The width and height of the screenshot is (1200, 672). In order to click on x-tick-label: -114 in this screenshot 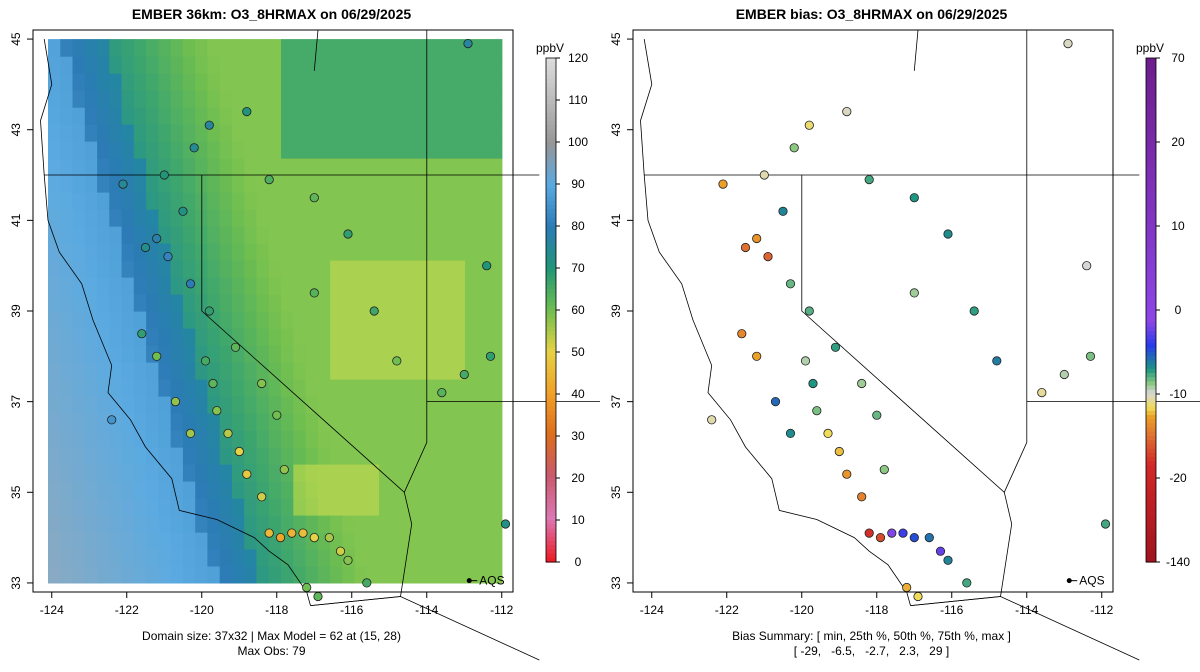, I will do `click(1026, 610)`.